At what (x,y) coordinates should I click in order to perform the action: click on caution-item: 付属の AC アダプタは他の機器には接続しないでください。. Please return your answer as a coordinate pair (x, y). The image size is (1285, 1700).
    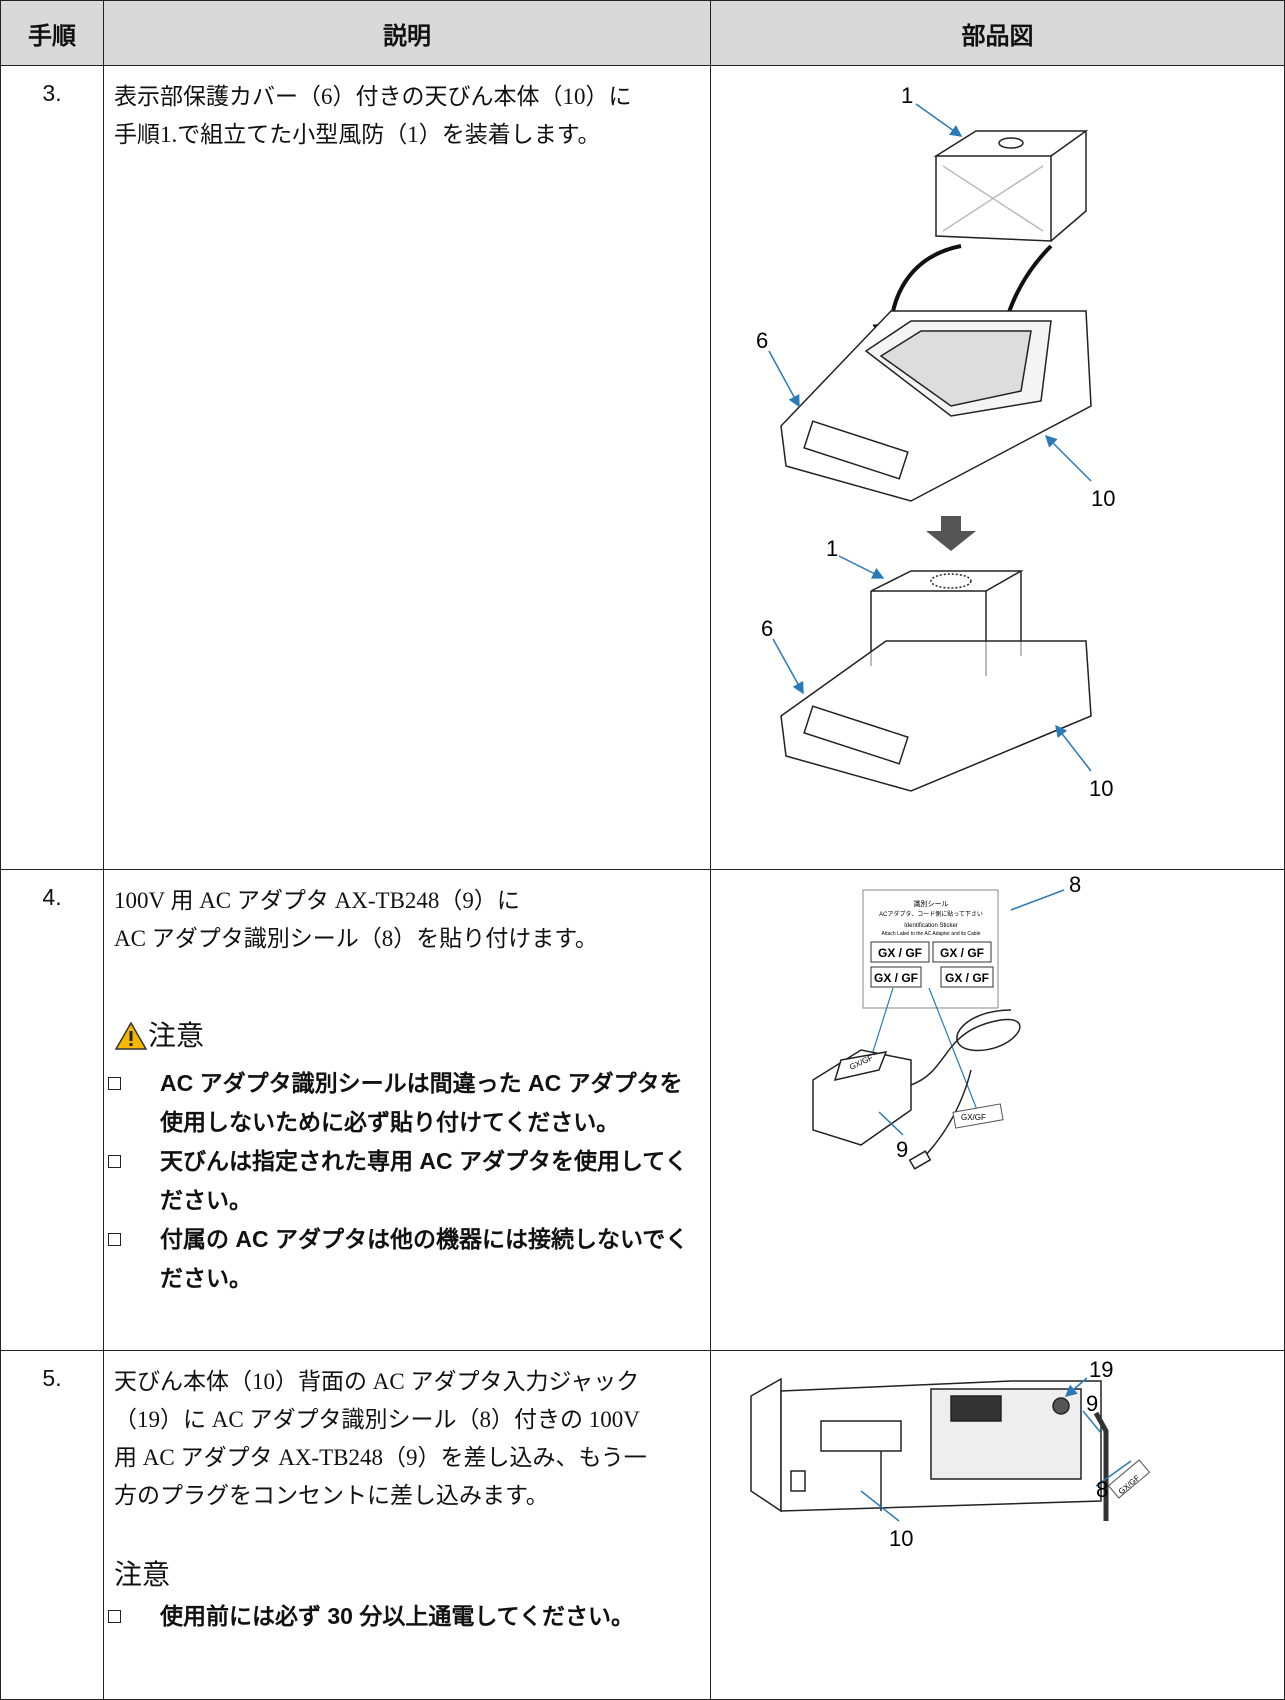
    Looking at the image, I should click on (402, 1259).